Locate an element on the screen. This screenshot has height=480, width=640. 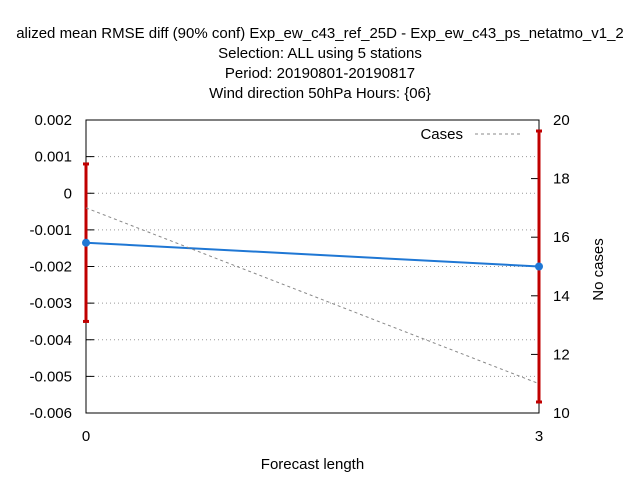
y2-tick-label: 18 is located at coordinates (561, 179).